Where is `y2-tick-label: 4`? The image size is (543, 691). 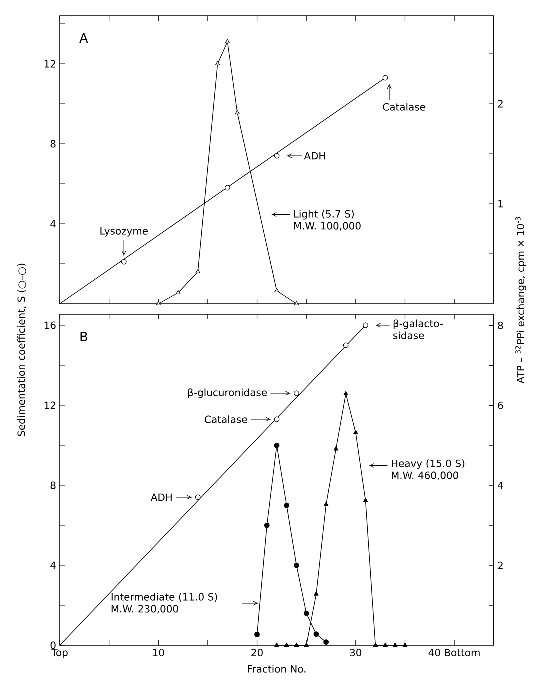 y2-tick-label: 4 is located at coordinates (501, 486).